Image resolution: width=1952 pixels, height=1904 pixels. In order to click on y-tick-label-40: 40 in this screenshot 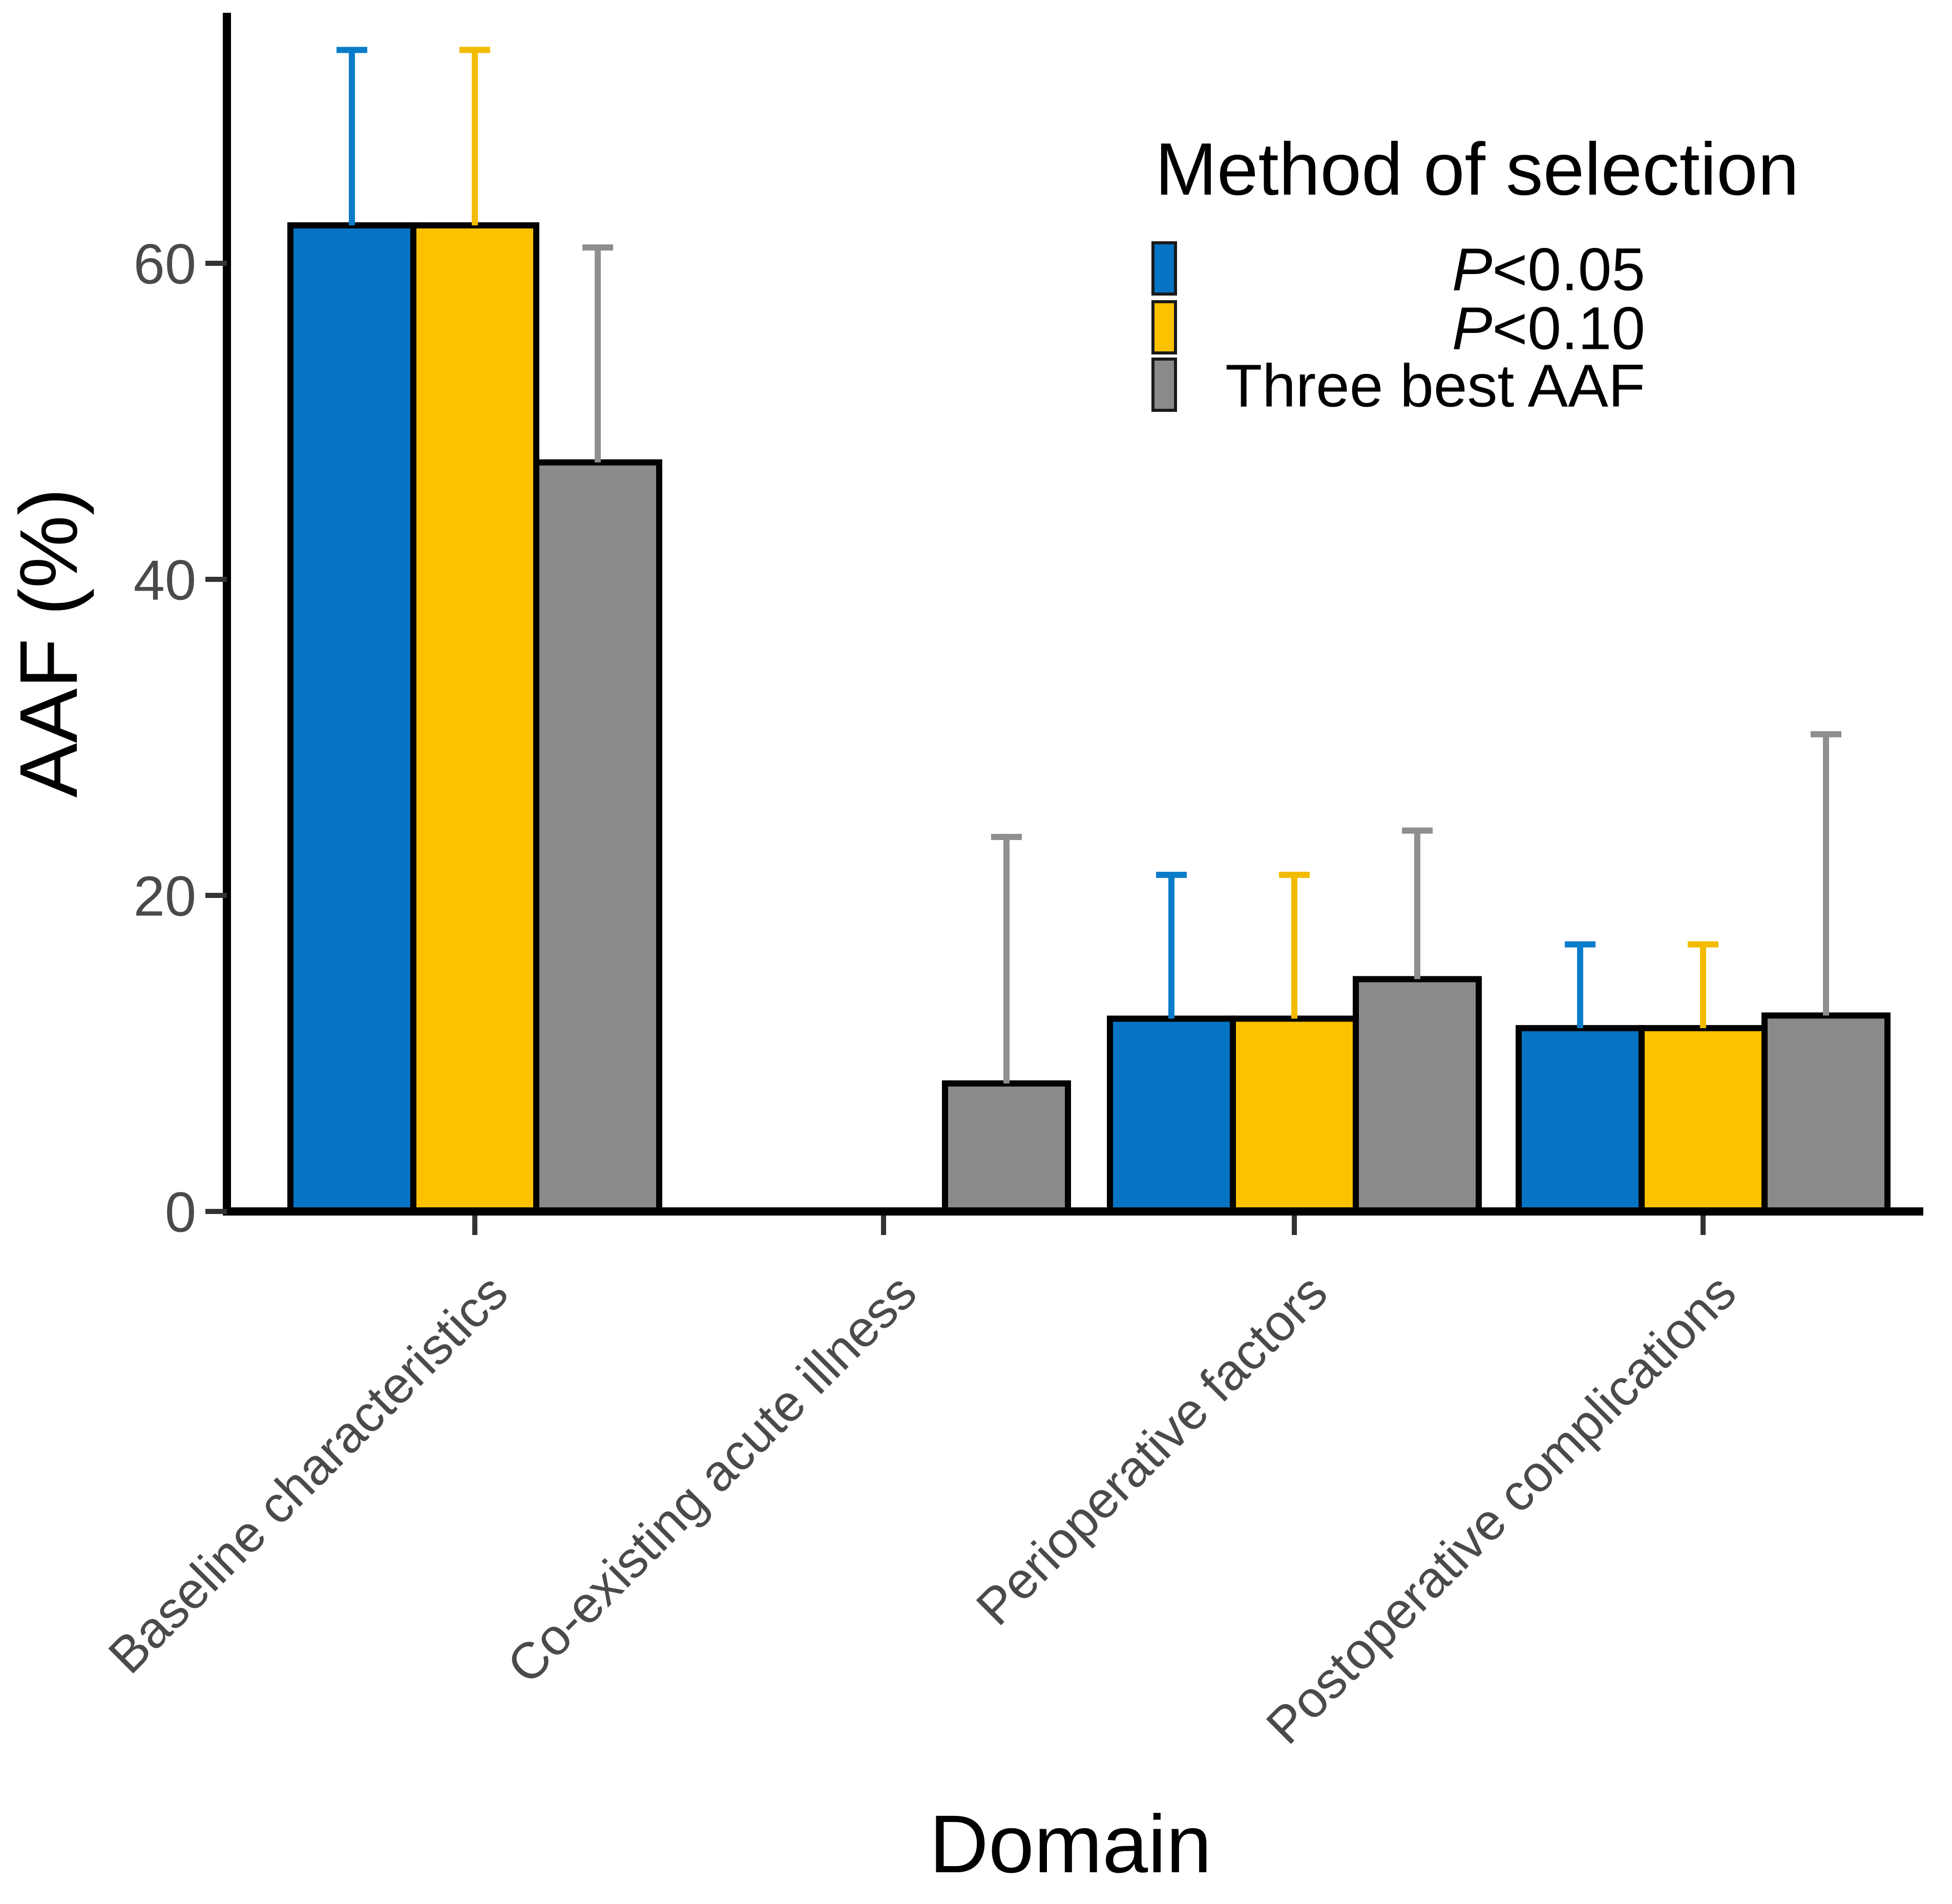, I will do `click(165, 581)`.